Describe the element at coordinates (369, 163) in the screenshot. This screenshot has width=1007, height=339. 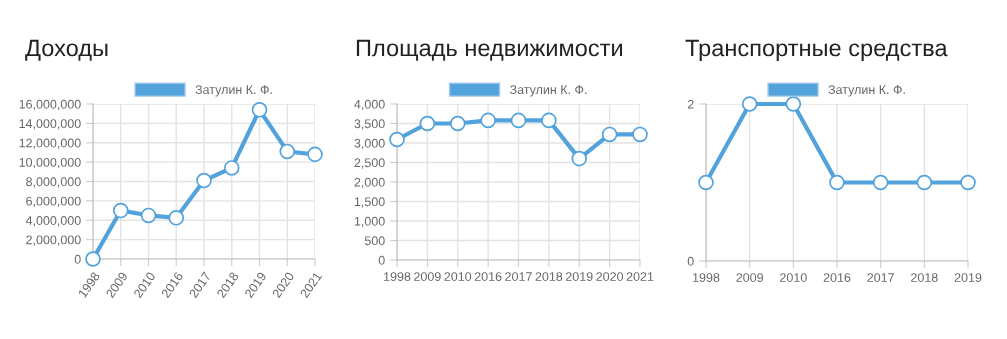
I see `y-tick-label: 2,500` at that location.